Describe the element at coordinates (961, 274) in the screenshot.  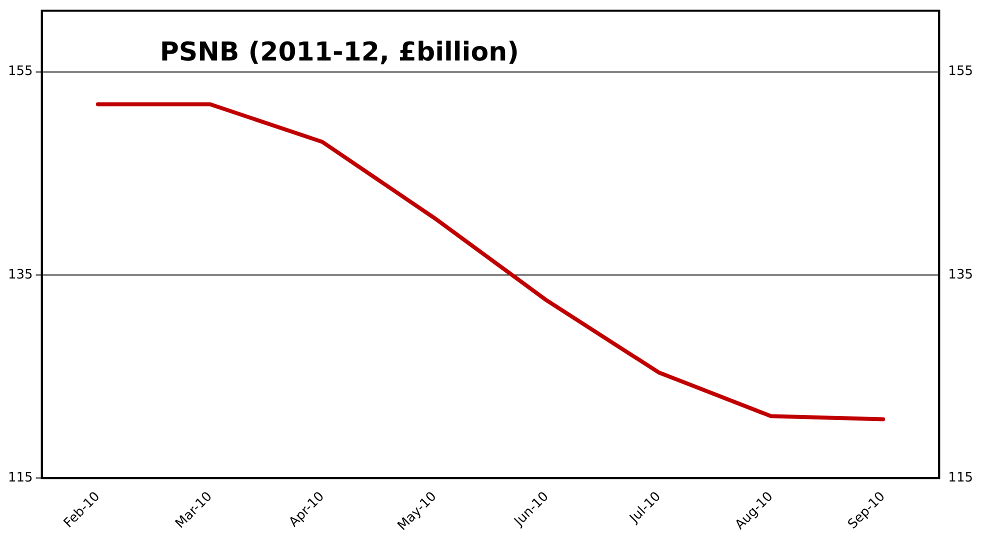
I see `y2-tick-label: 135` at that location.